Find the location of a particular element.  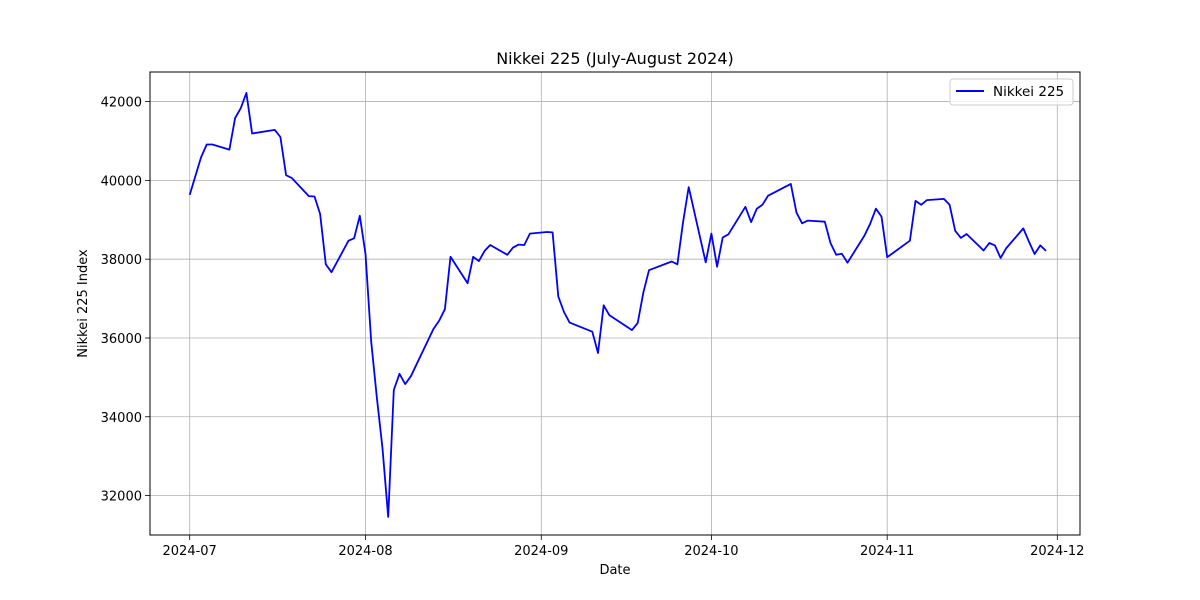

y-tick-label: 34000 is located at coordinates (121, 418).